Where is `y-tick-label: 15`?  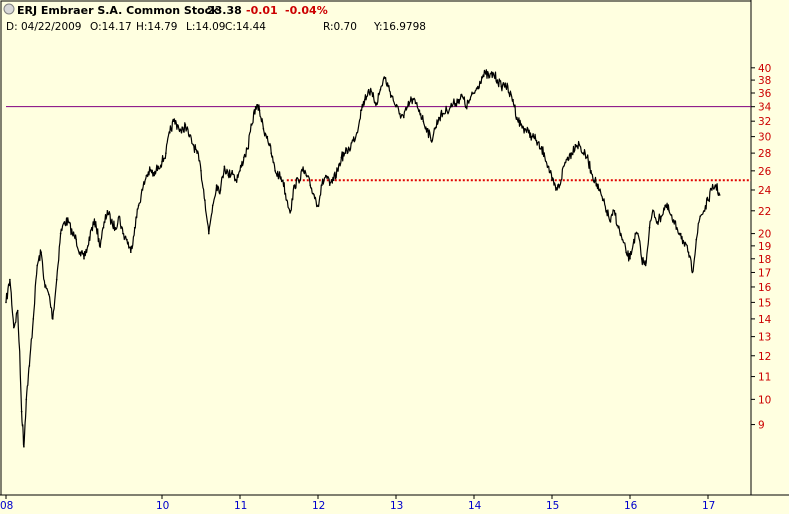 y-tick-label: 15 is located at coordinates (764, 303).